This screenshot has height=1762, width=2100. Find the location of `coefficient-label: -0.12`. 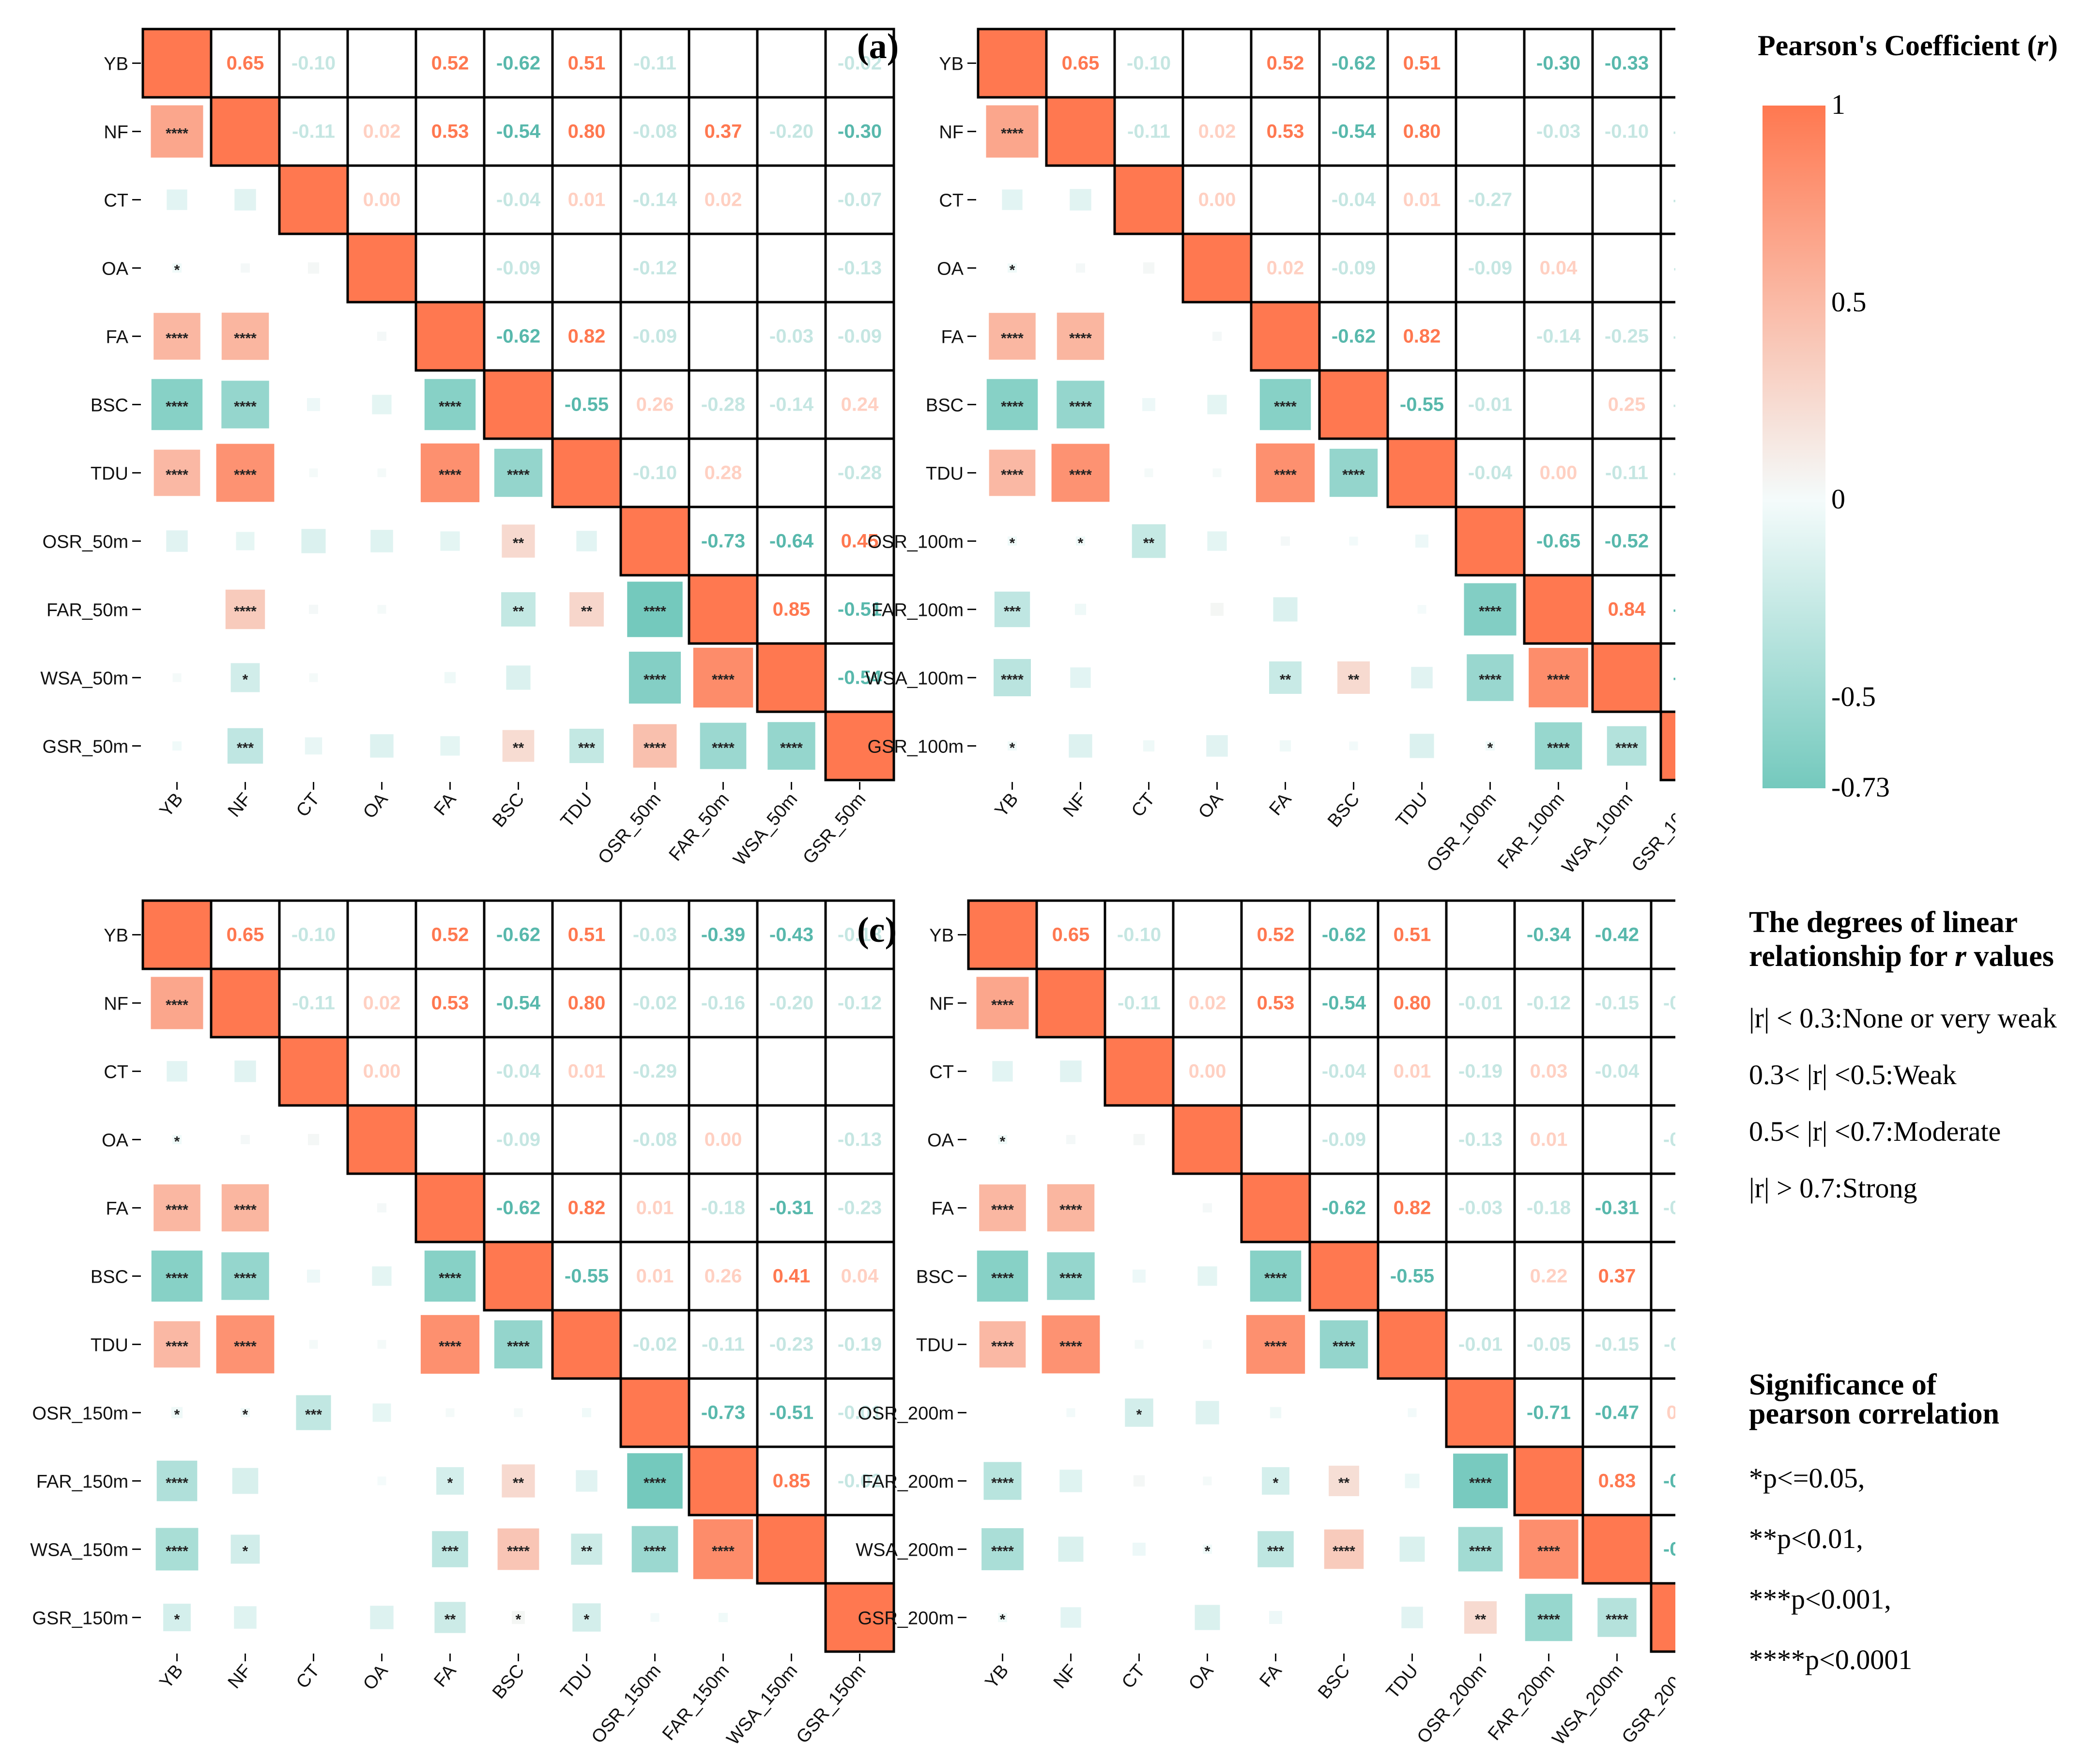

coefficient-label: -0.12 is located at coordinates (1549, 1003).